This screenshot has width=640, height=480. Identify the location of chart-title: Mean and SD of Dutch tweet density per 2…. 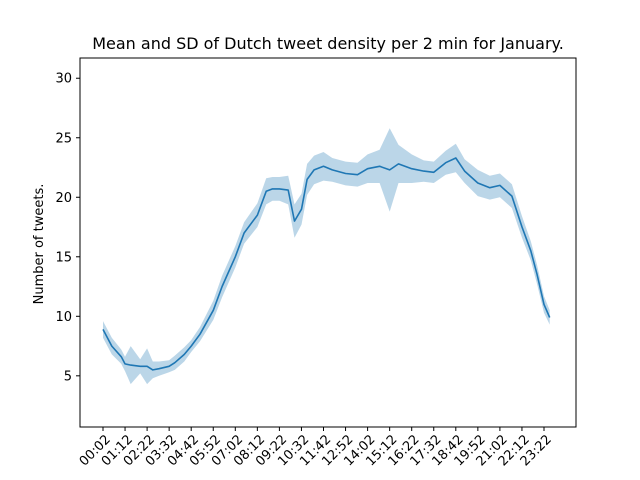
(328, 43).